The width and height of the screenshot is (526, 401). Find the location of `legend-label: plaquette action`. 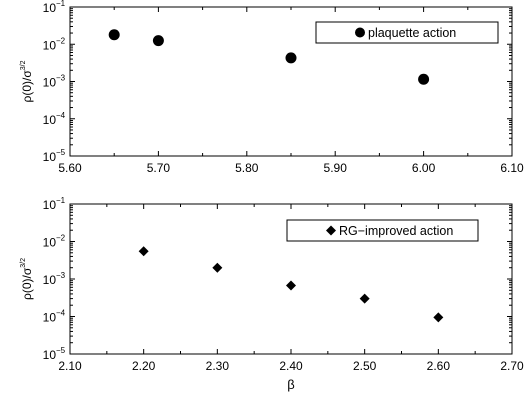

legend-label: plaquette action is located at coordinates (412, 33).